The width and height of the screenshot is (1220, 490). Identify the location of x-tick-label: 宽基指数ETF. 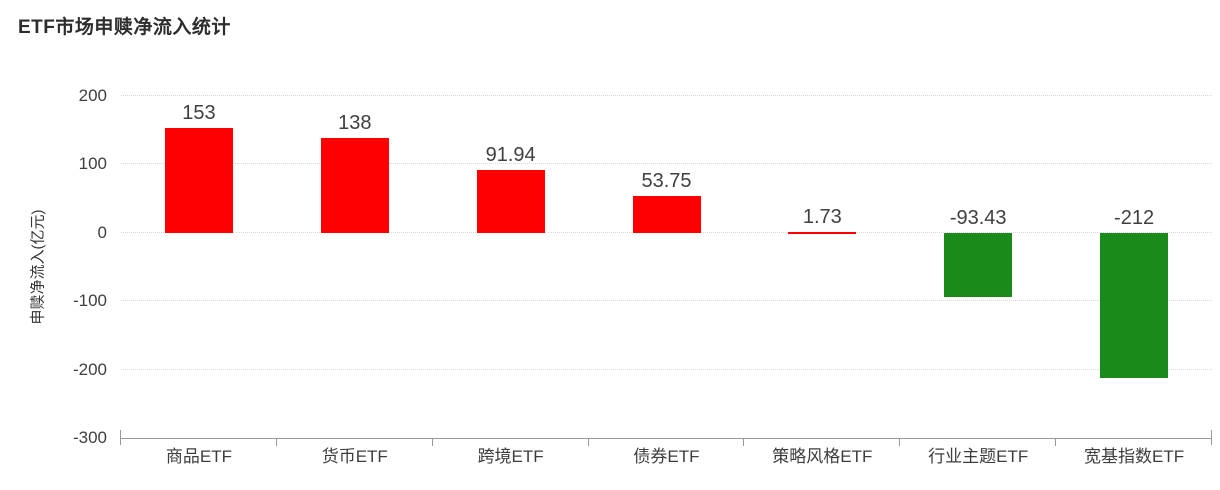
(1134, 456).